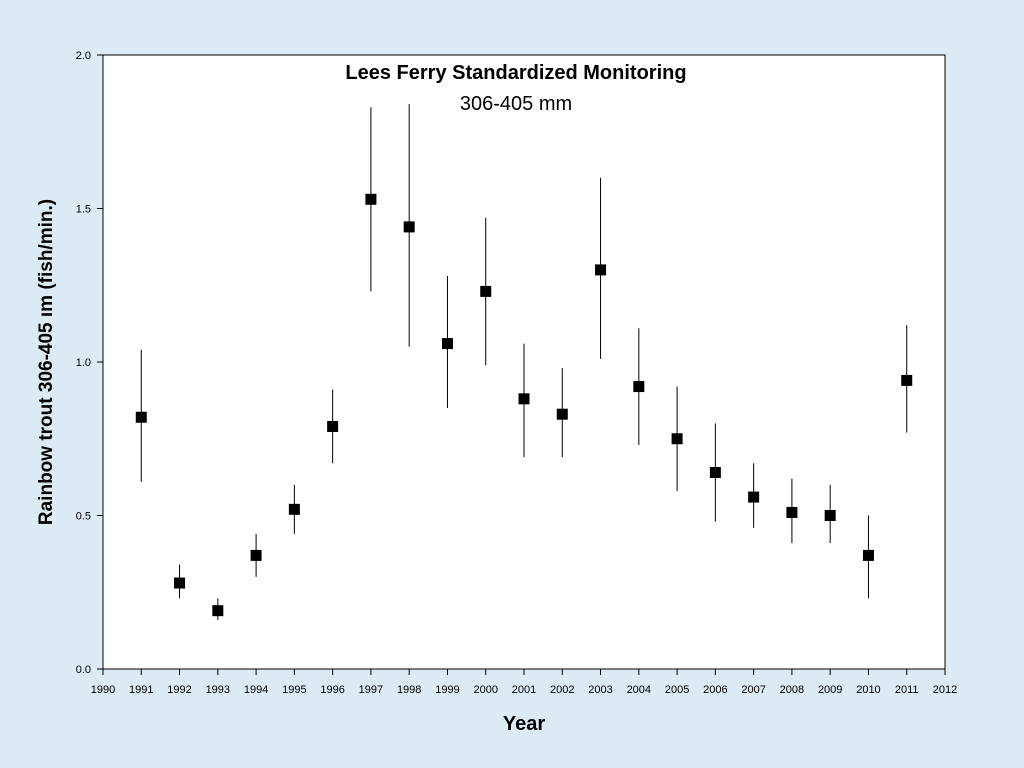  Describe the element at coordinates (907, 690) in the screenshot. I see `x-tick-label: 2011` at that location.